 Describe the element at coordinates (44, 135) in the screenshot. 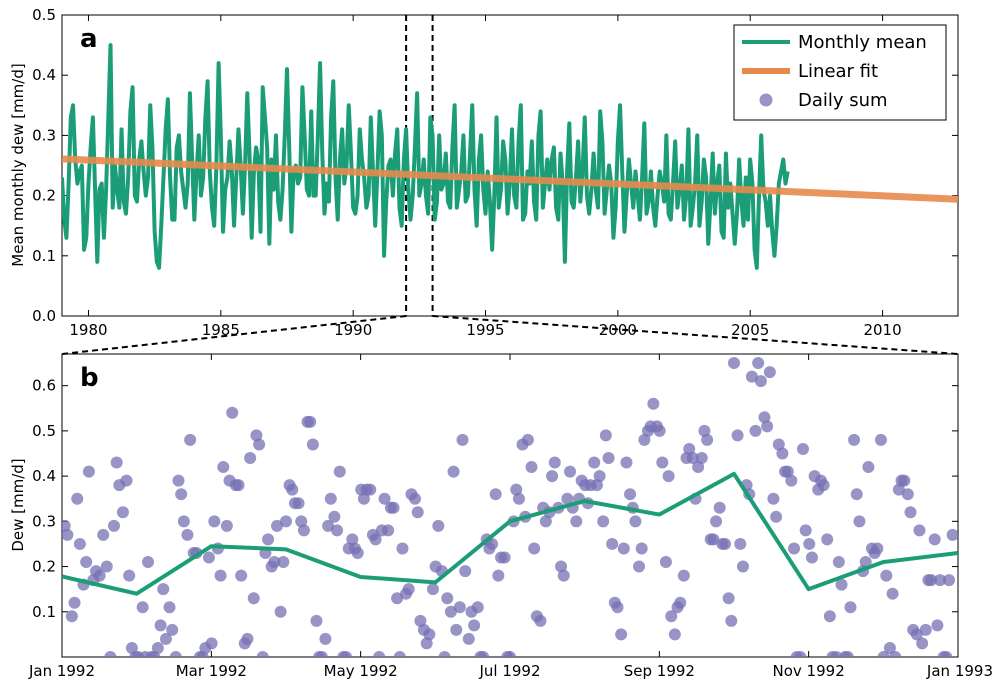

I see `panel-a-y-tick-label: 0.3` at that location.